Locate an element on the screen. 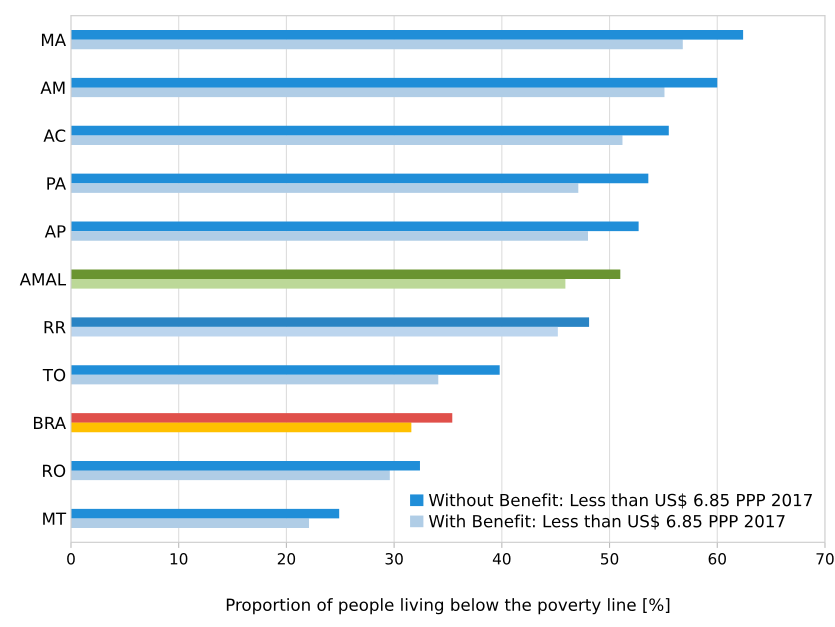 The height and width of the screenshot is (627, 835). y-tick-label: AP is located at coordinates (55, 231).